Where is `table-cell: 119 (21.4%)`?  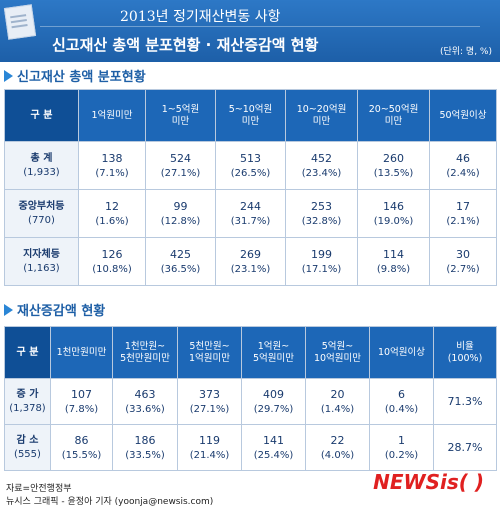 table-cell: 119 (21.4%) is located at coordinates (209, 447).